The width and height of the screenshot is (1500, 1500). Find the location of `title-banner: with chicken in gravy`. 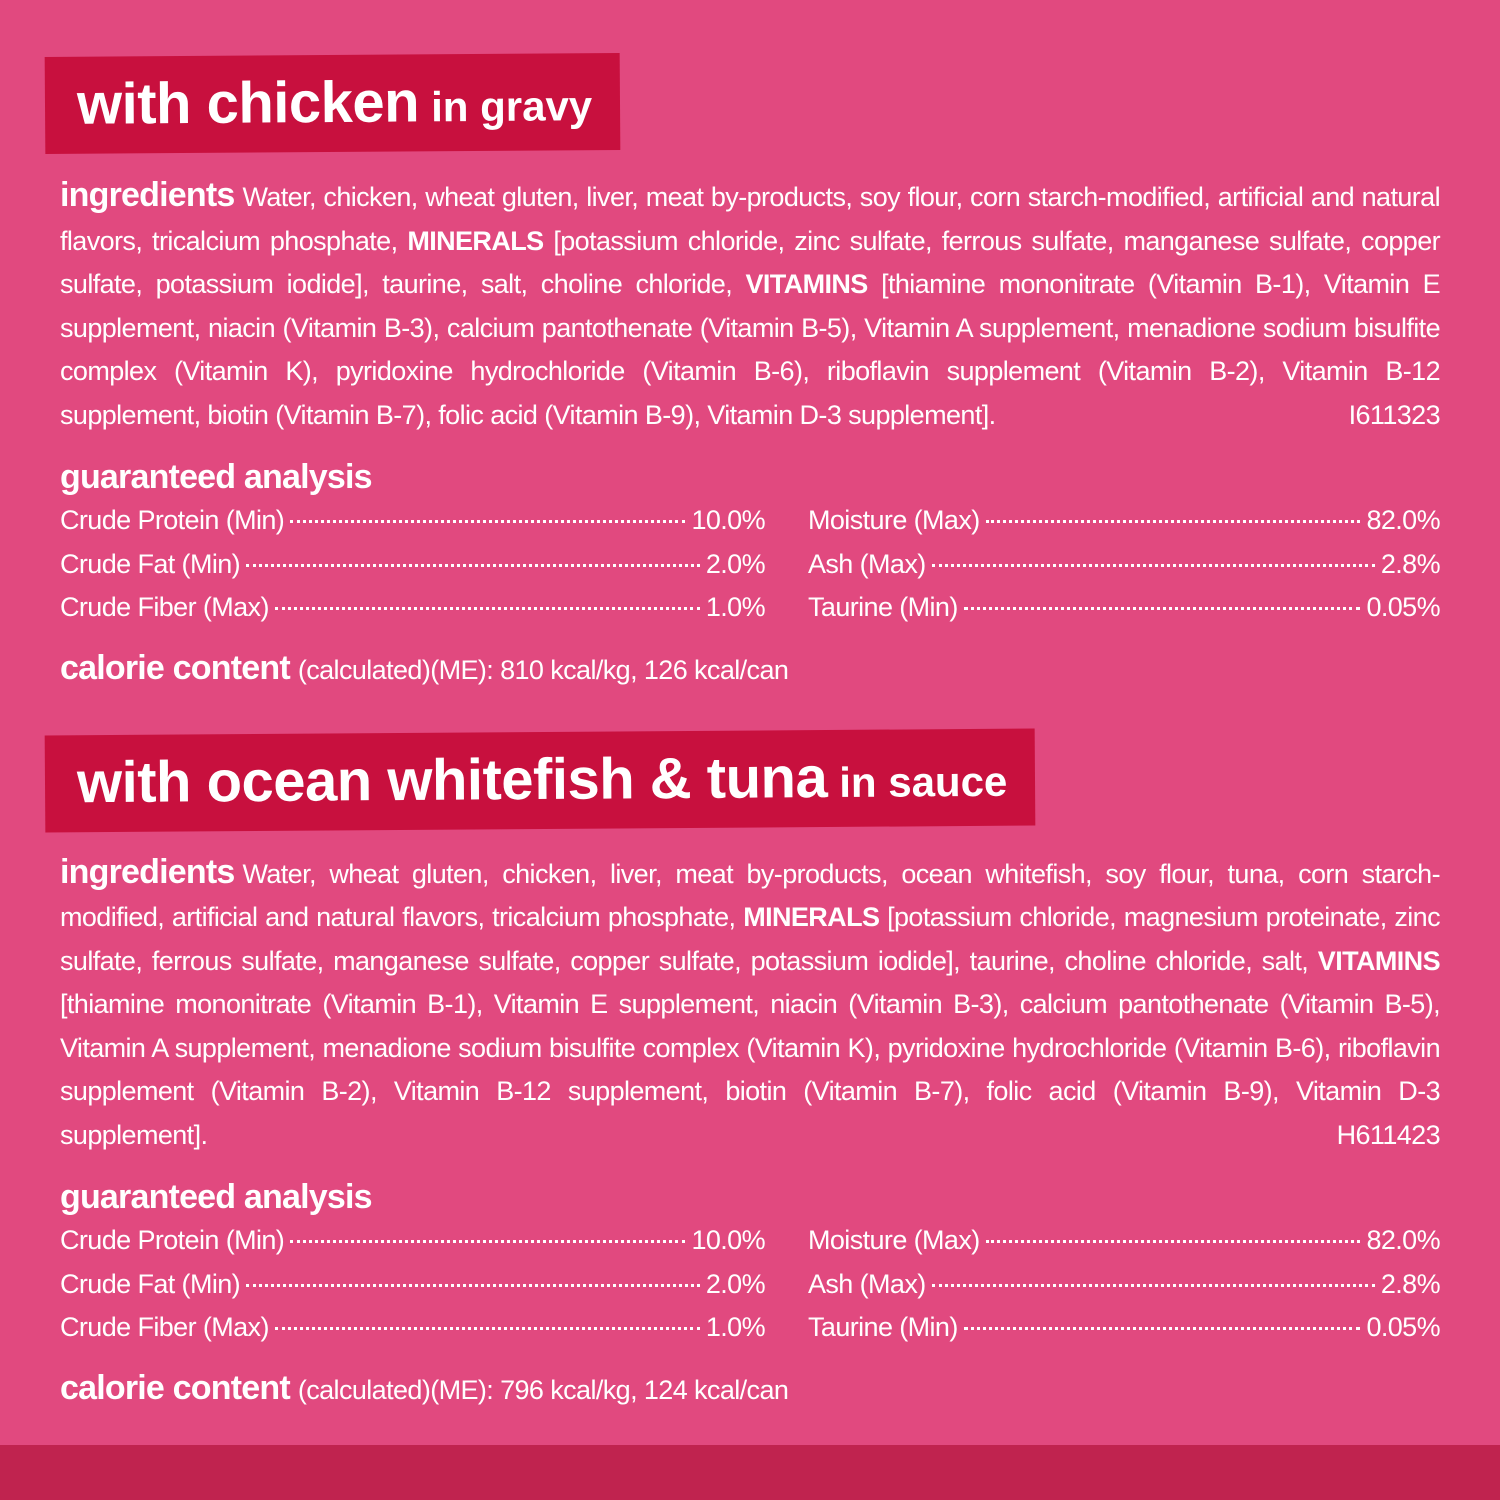

title-banner: with chicken in gravy is located at coordinates (332, 103).